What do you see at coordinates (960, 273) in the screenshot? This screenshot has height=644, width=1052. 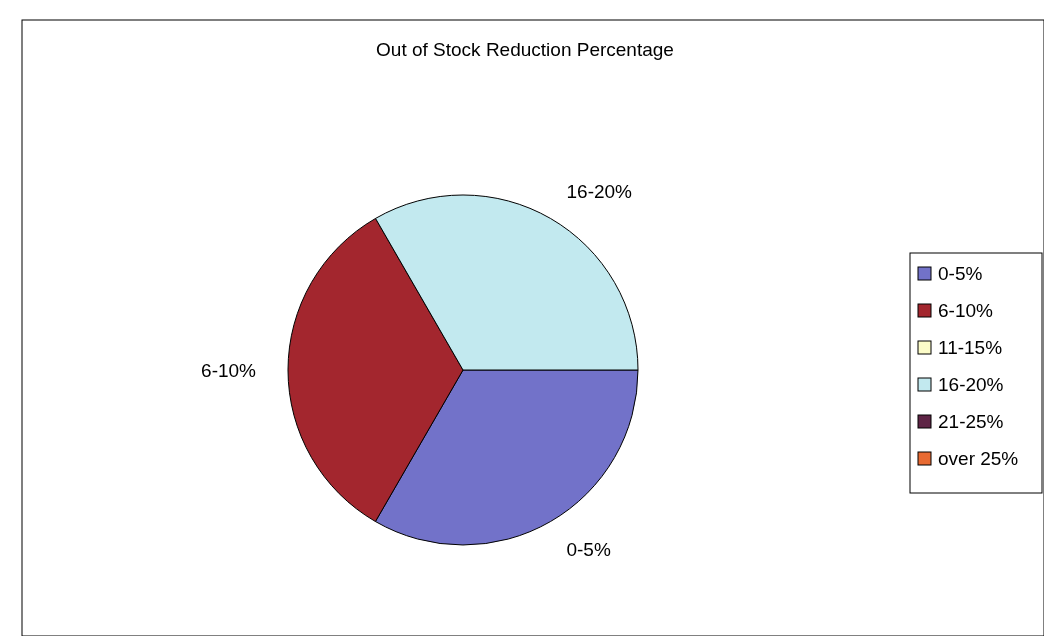 I see `legend-label: 0-5%` at bounding box center [960, 273].